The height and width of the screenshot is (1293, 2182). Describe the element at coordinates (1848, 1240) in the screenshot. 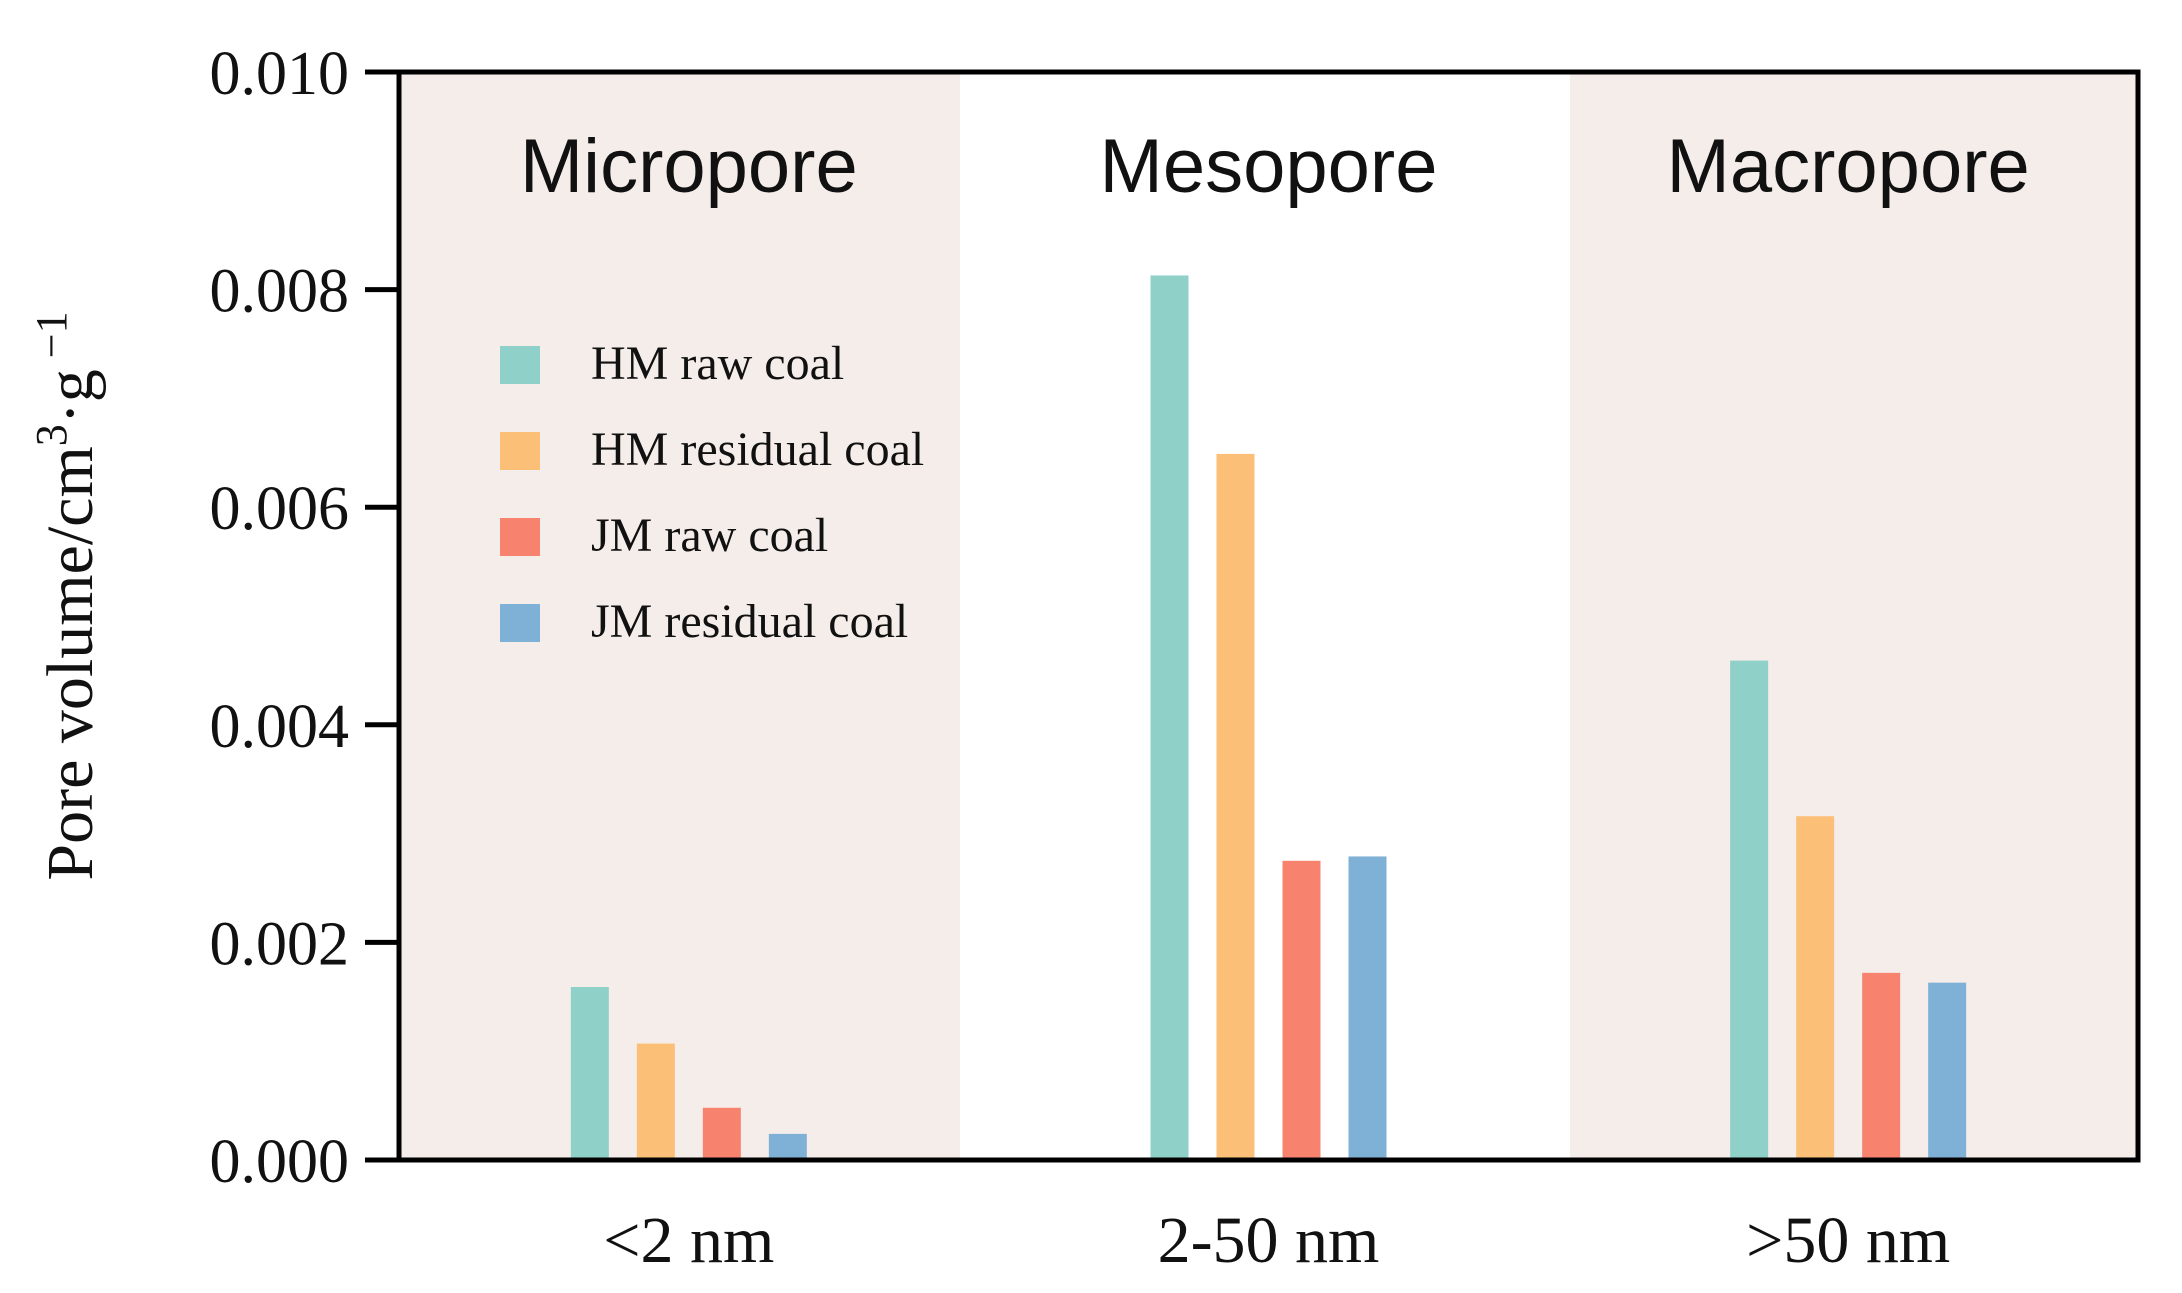

I see `x-tick-label: >50 nm` at that location.